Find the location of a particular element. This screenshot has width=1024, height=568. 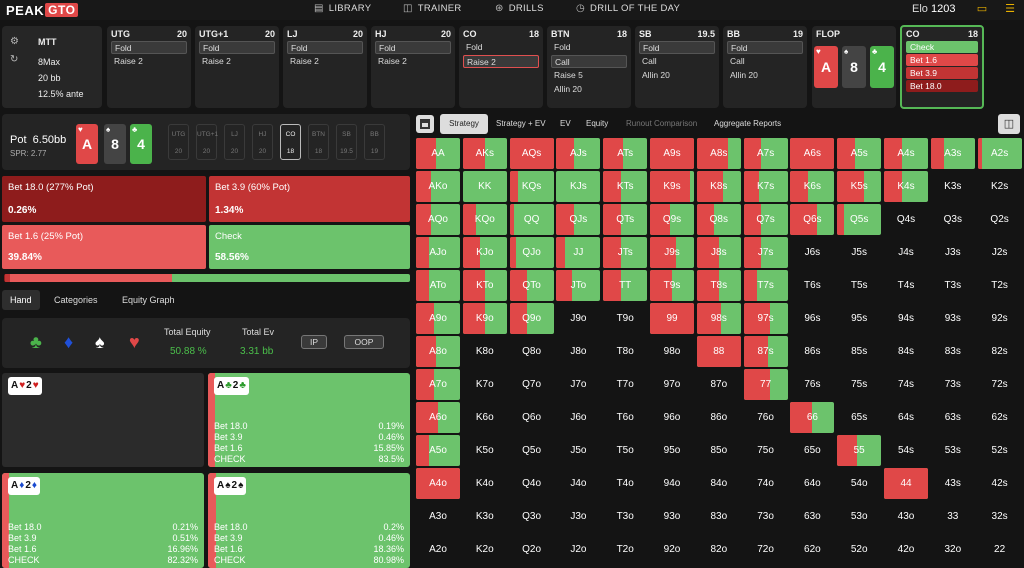

range-cell: Q6o is located at coordinates (531, 417).